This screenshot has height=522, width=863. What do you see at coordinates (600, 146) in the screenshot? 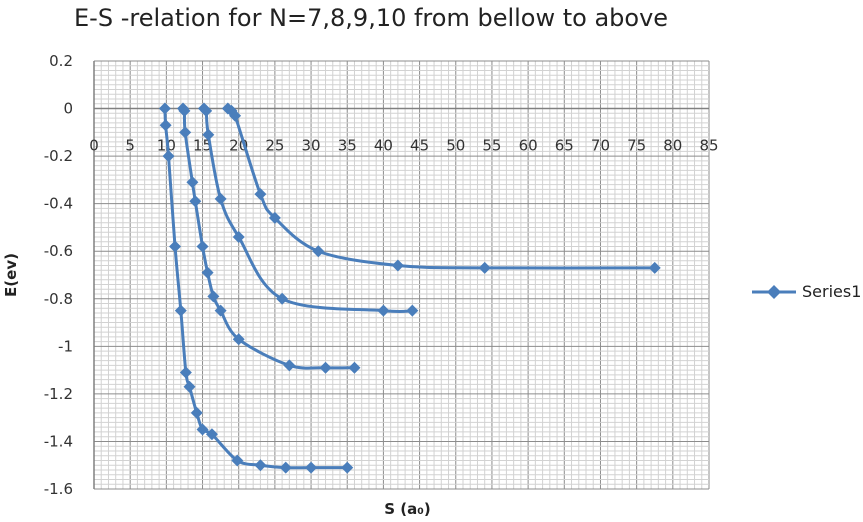
I see `x-tick-label: 70` at bounding box center [600, 146].